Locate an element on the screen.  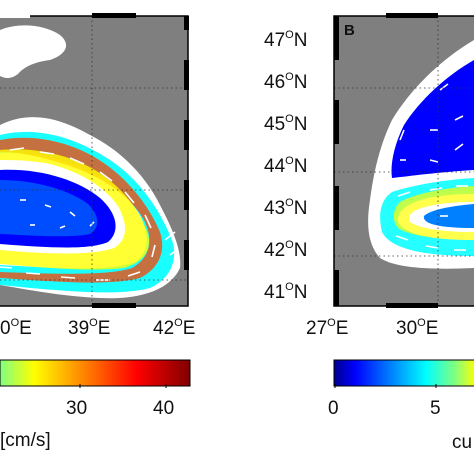
panel-a-colorbar is located at coordinates (95, 373).